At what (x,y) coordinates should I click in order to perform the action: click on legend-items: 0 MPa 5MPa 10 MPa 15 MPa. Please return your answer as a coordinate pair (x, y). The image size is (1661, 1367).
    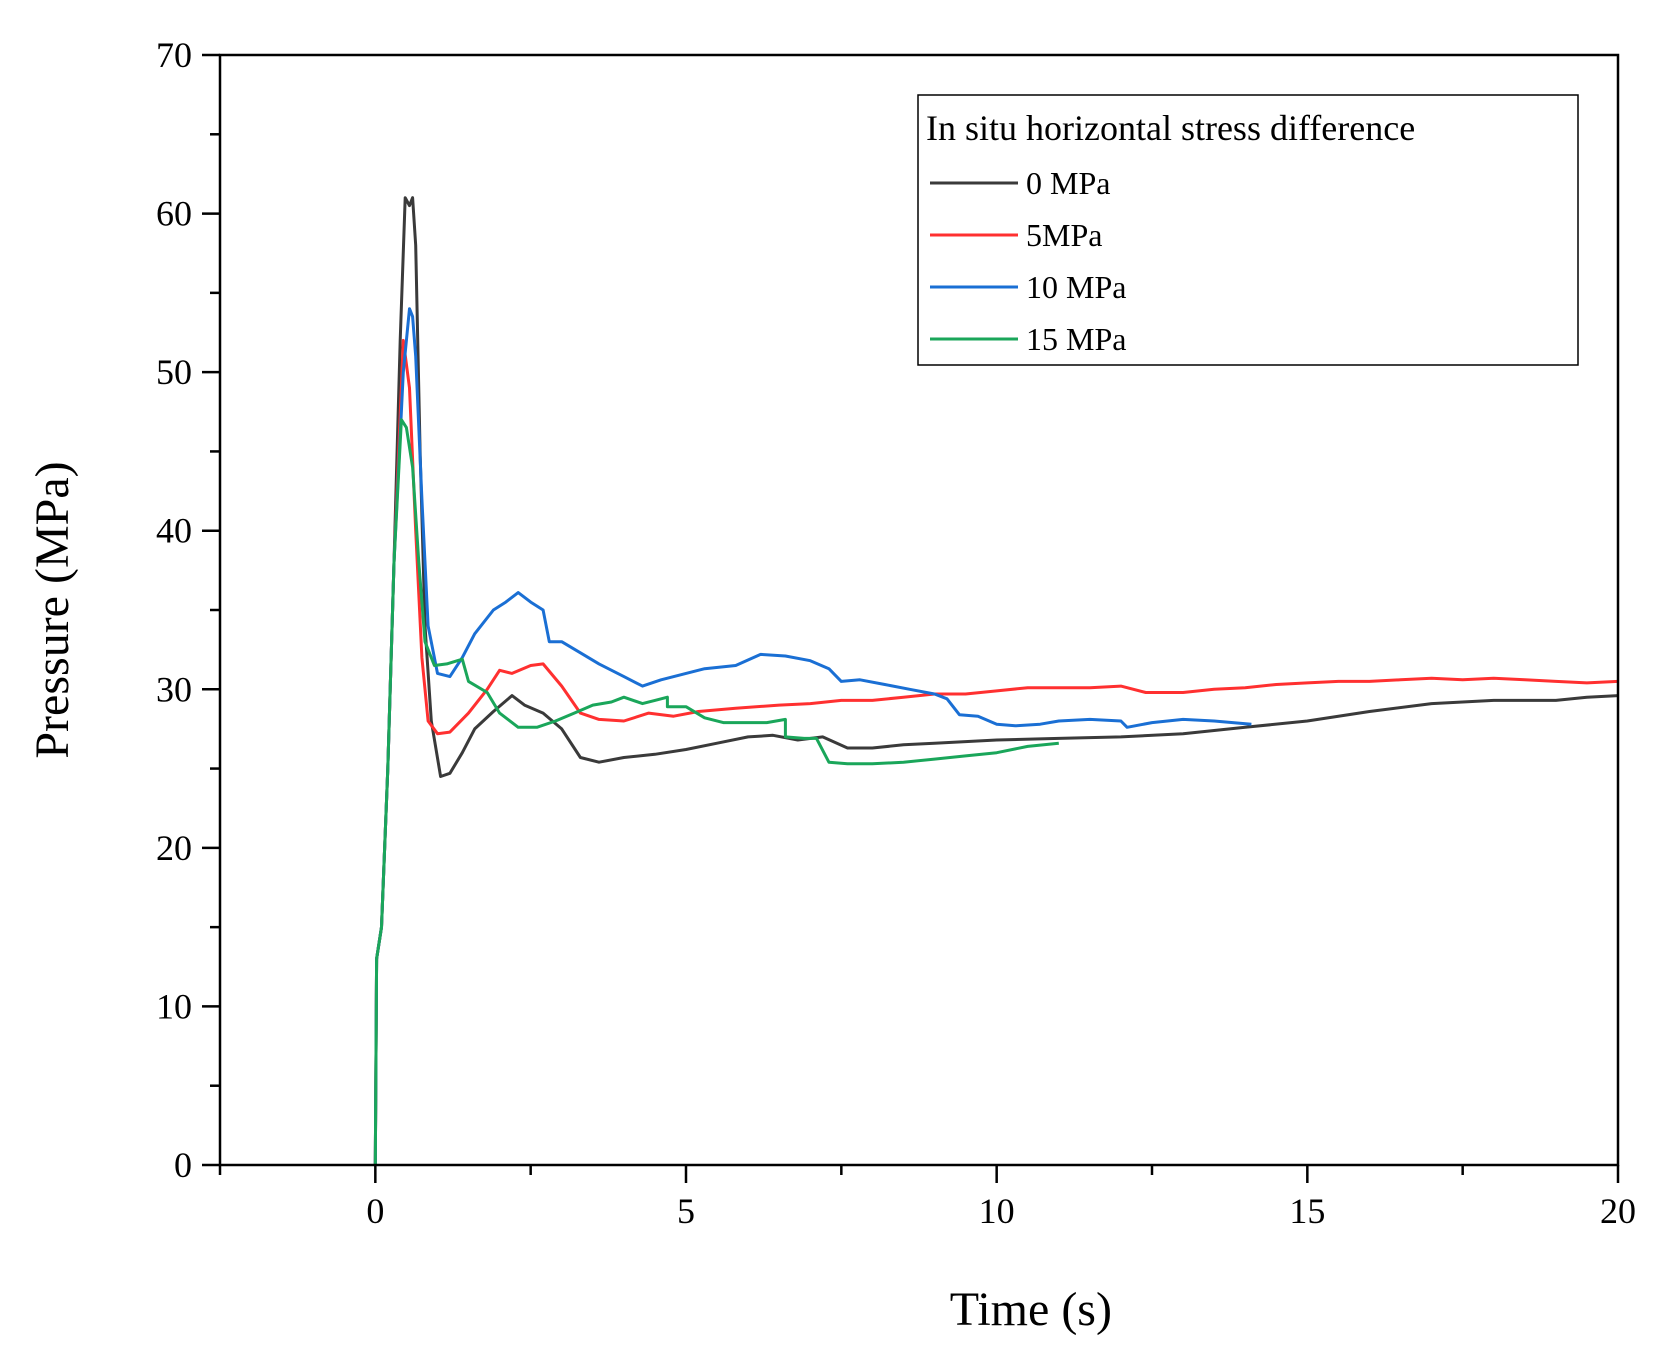
    Looking at the image, I should click on (1028, 261).